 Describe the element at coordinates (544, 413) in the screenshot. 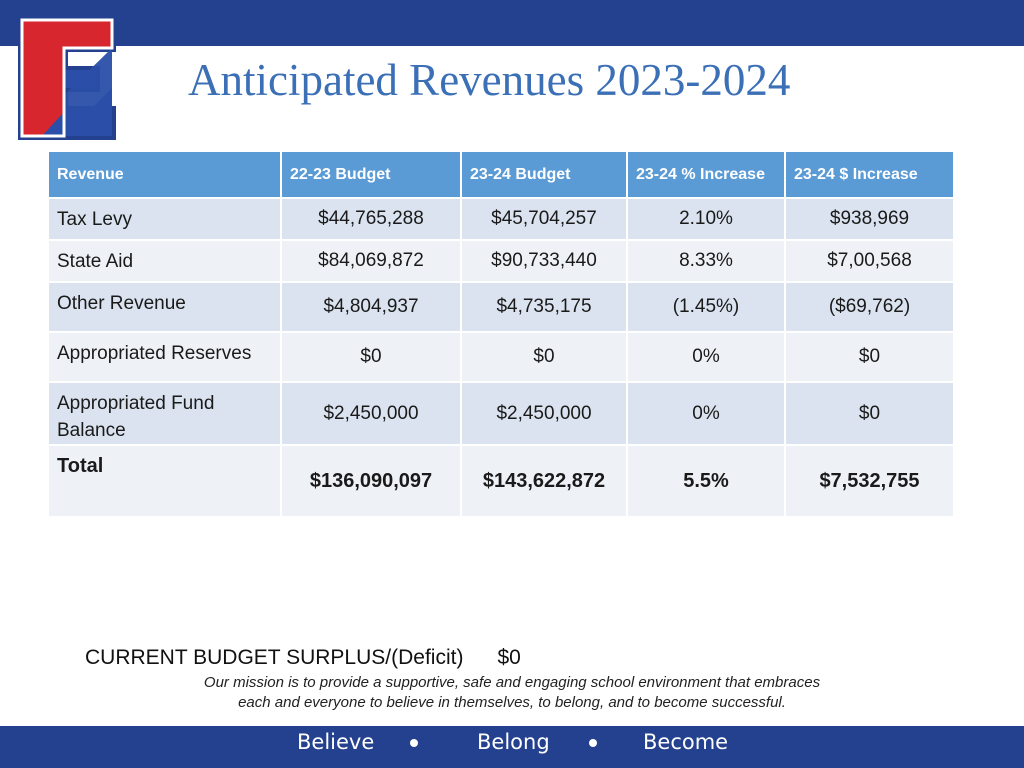

I see `cell-23-24-budget: $2,450,000` at that location.